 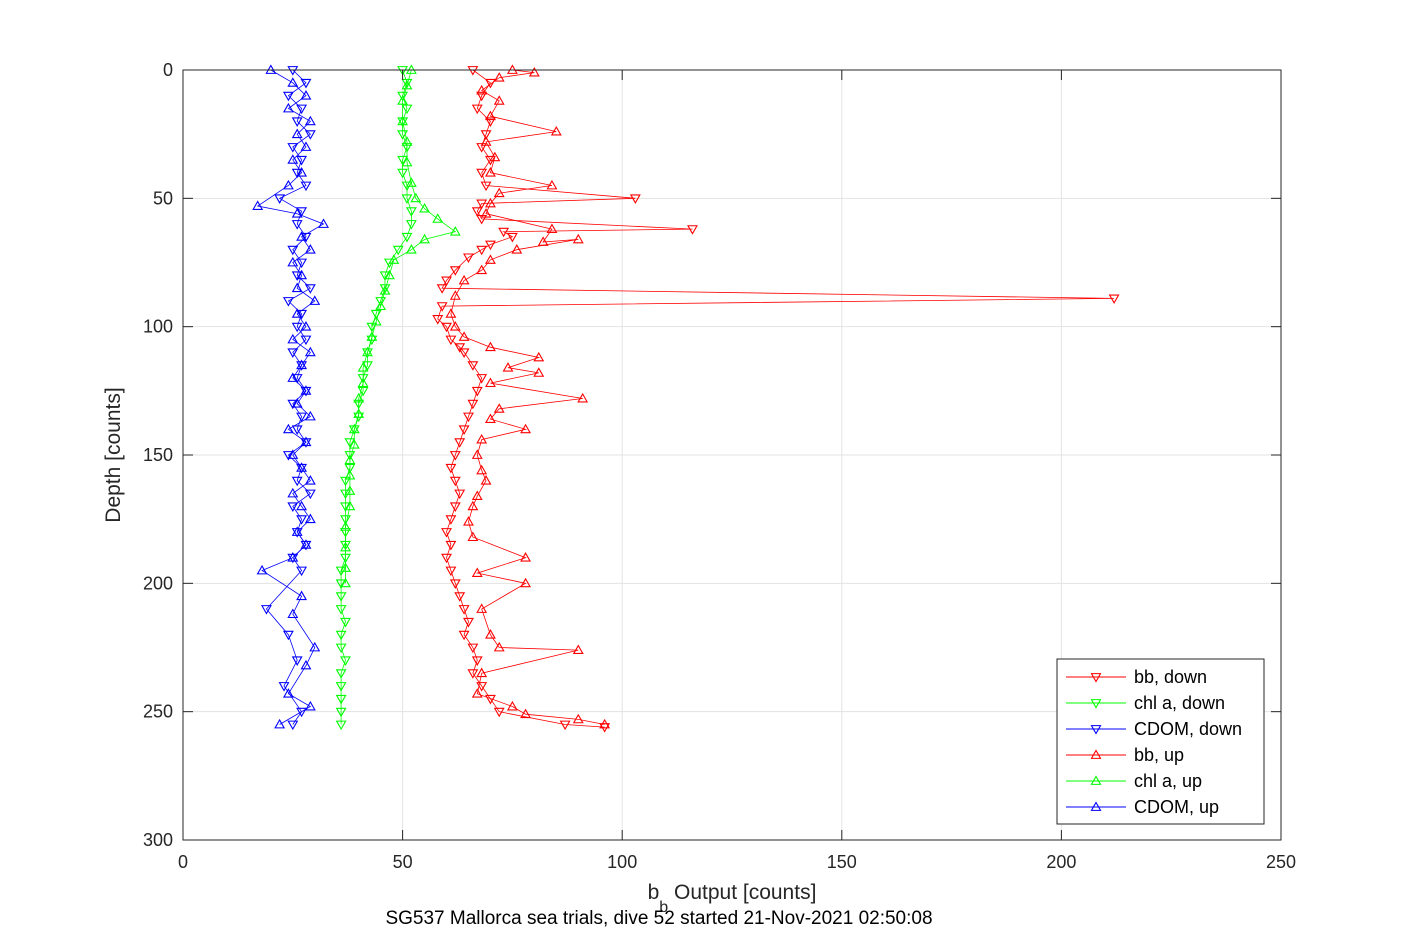 I want to click on legend-entry-cdom-down: CDOM, down, so click(x=1154, y=729).